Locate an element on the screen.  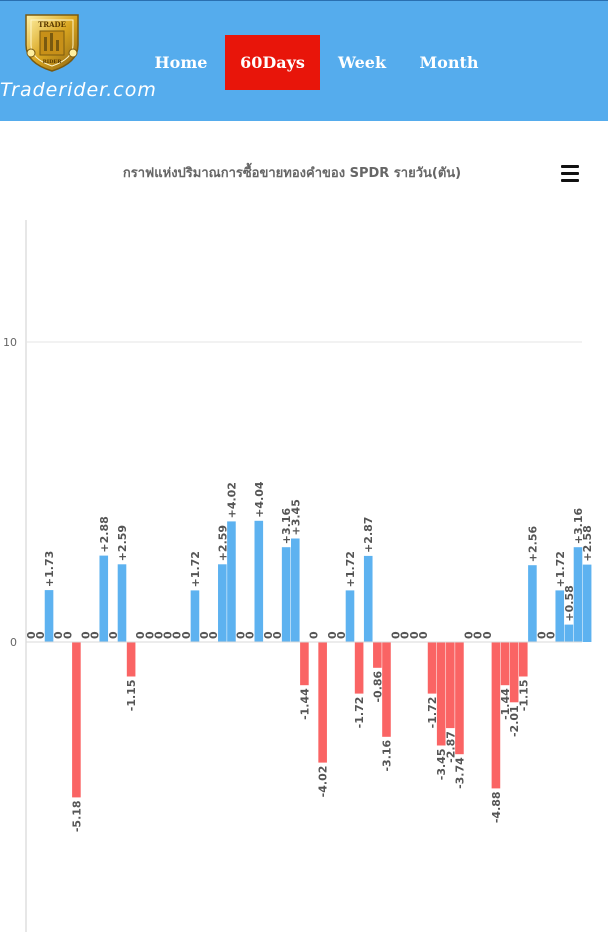
nav-month: Month is located at coordinates (449, 62).